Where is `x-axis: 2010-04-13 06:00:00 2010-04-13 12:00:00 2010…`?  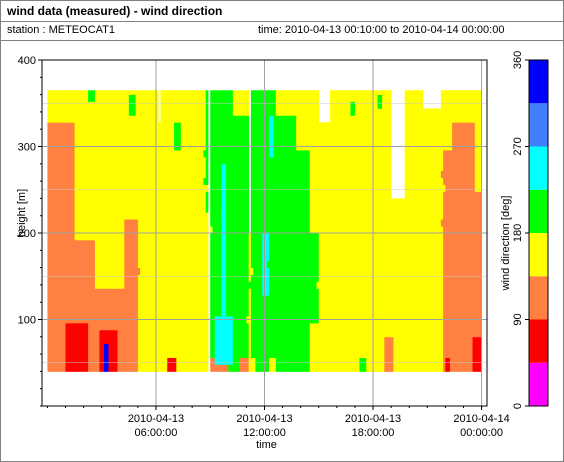 x-axis: 2010-04-13 06:00:00 2010-04-13 12:00:00 2010… is located at coordinates (278, 422).